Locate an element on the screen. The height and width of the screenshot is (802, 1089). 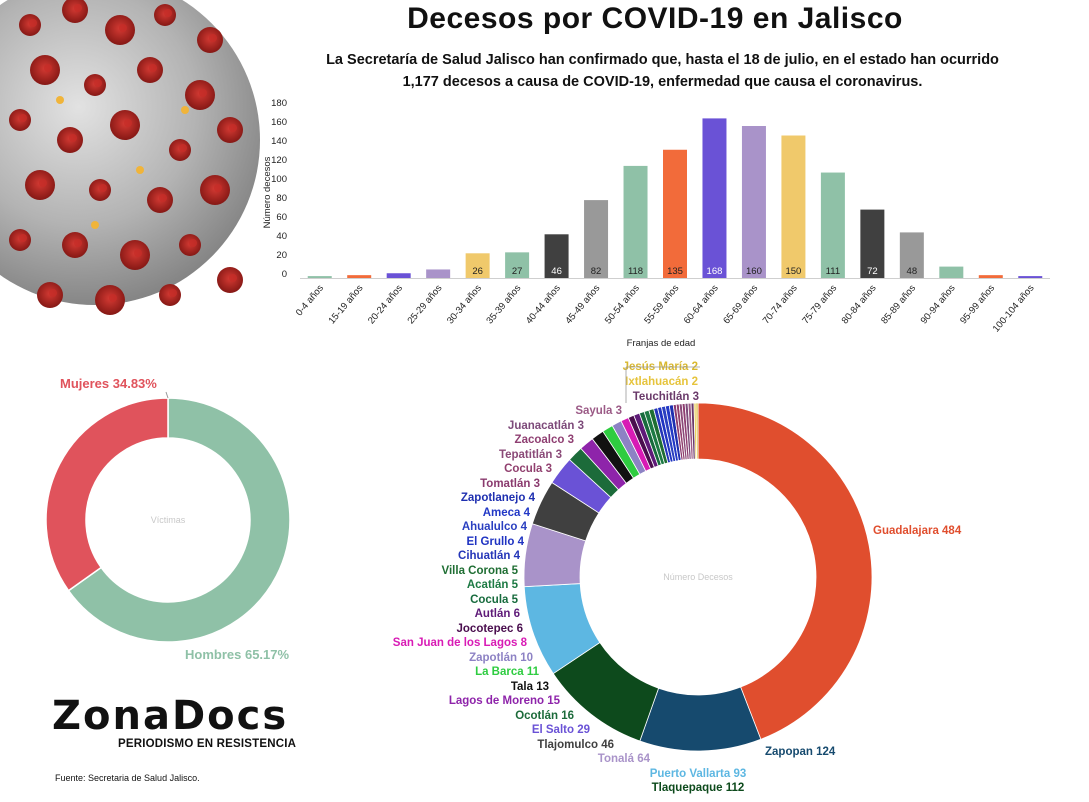
bar-value-label: 168 is located at coordinates (715, 271).